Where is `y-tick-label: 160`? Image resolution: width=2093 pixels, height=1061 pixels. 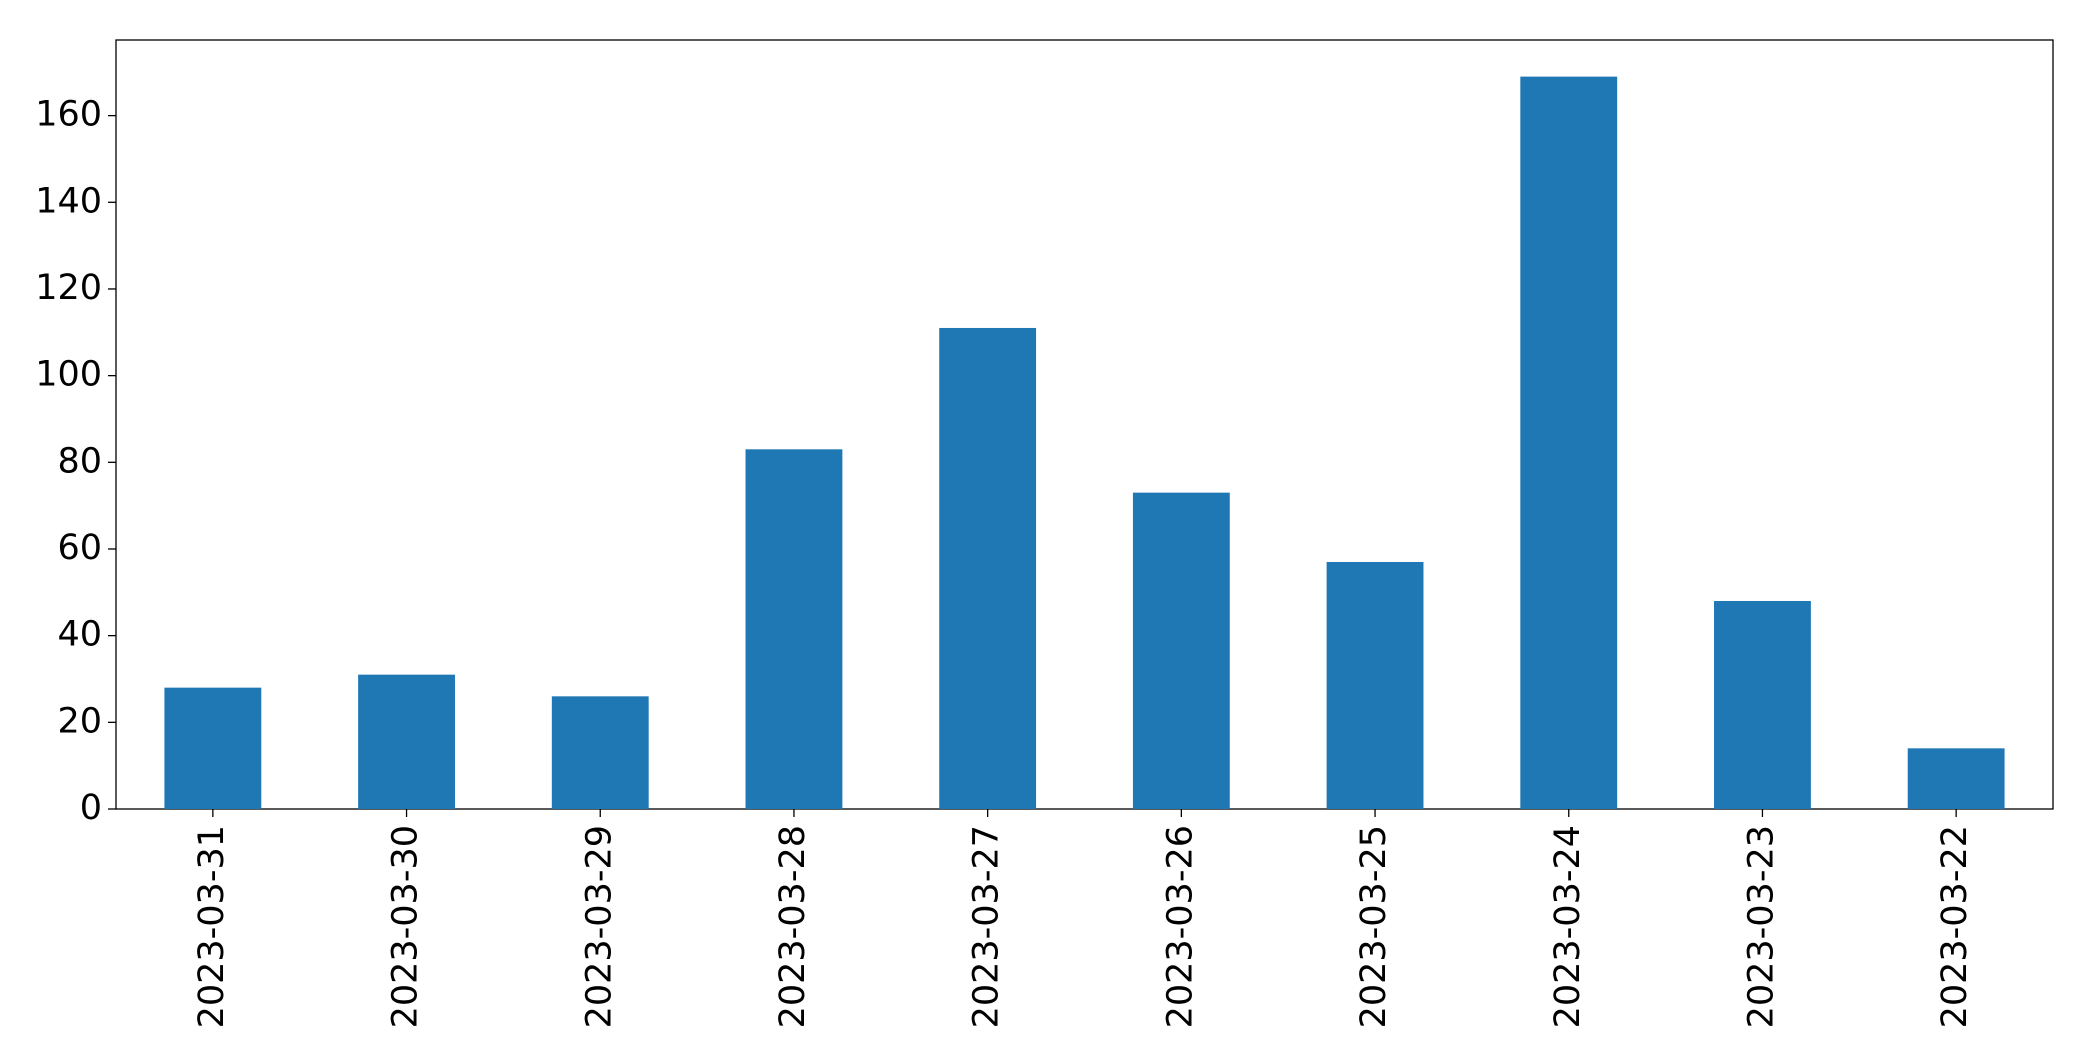 y-tick-label: 160 is located at coordinates (68, 115).